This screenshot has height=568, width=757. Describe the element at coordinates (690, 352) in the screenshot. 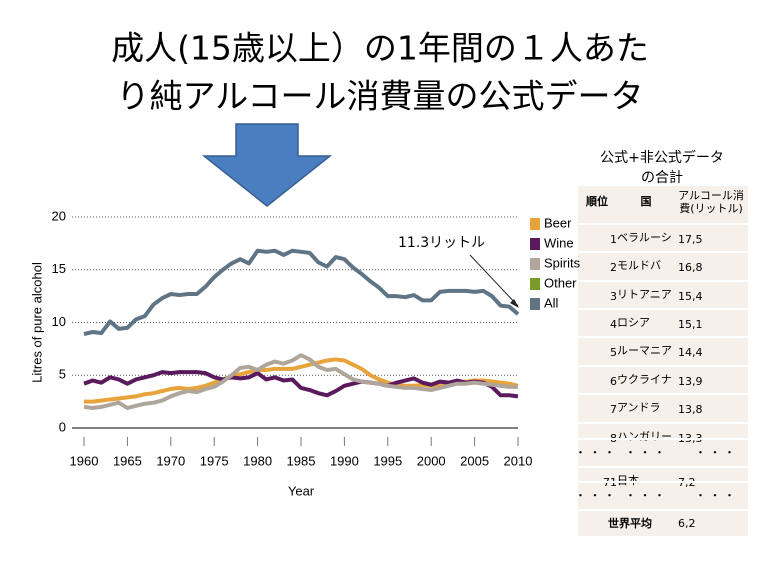

I see `table-cell: 14,4` at that location.